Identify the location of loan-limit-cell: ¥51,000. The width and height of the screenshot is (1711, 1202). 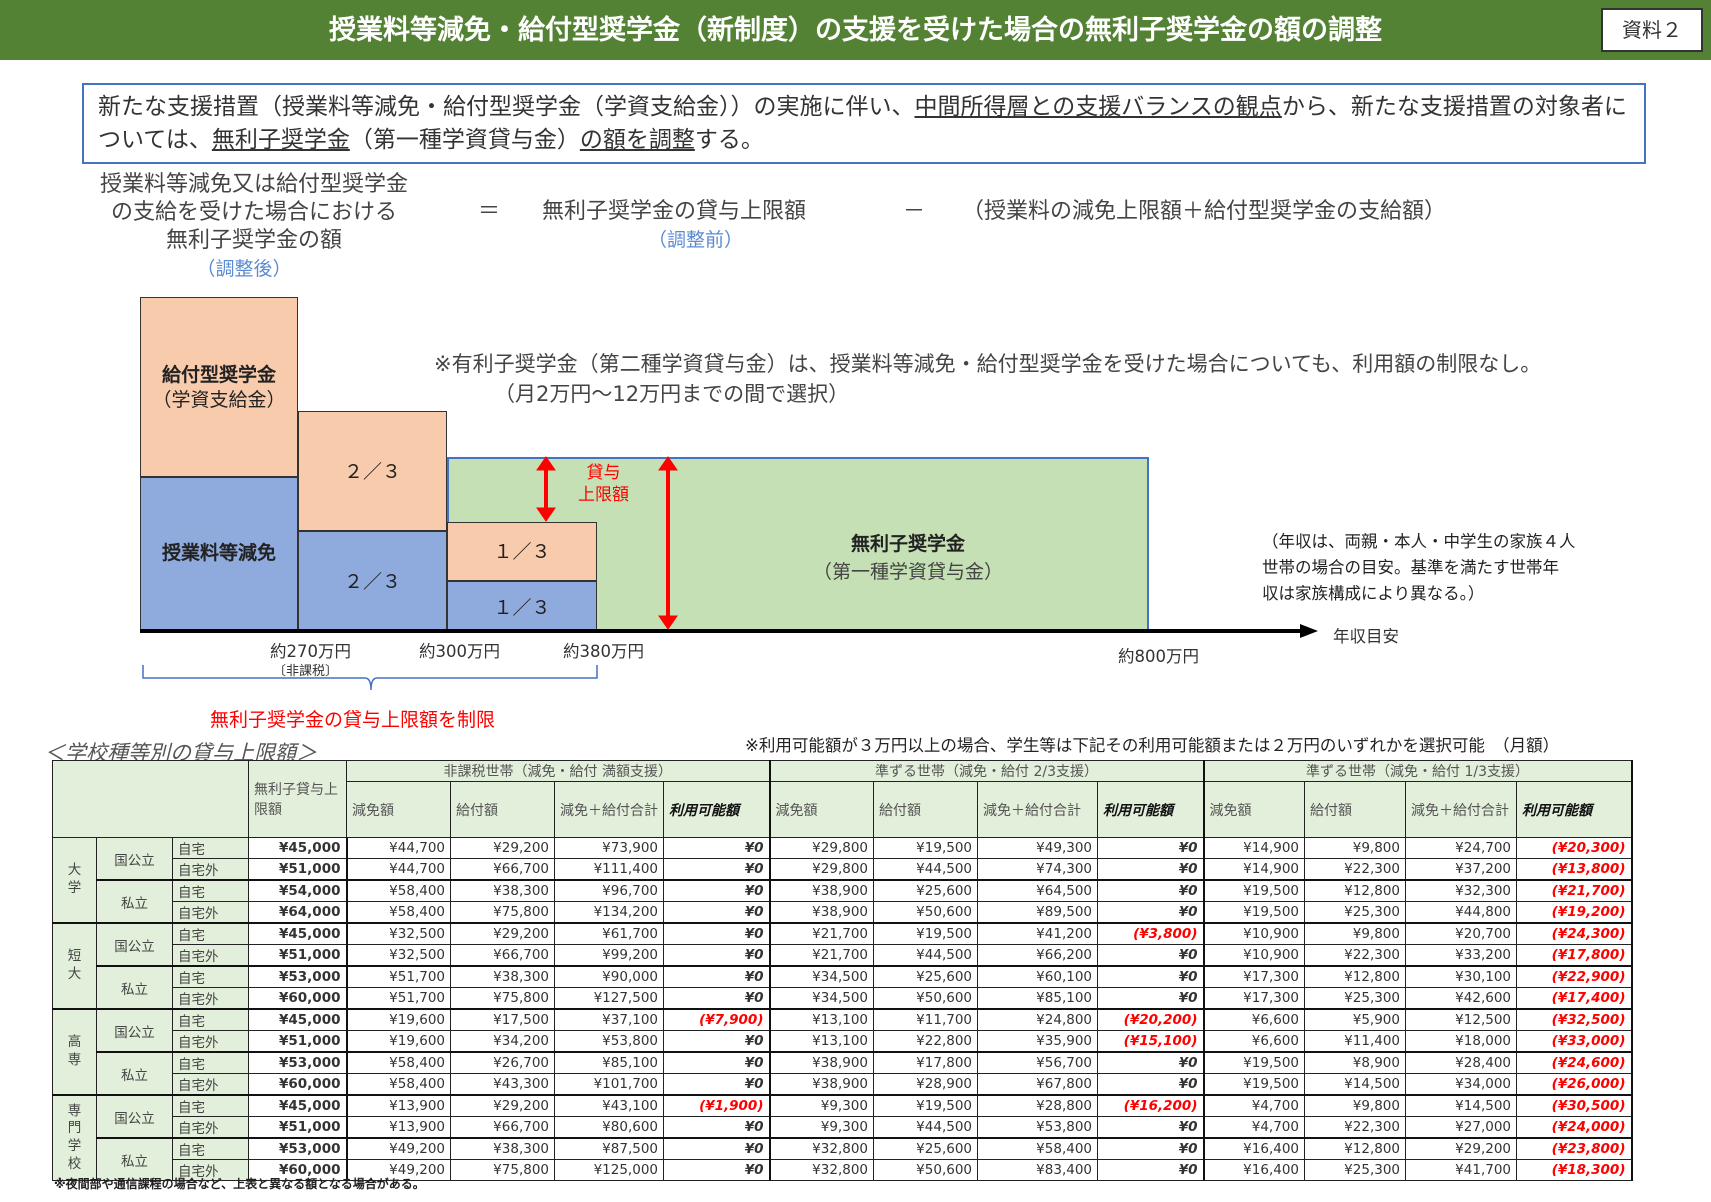
(298, 869).